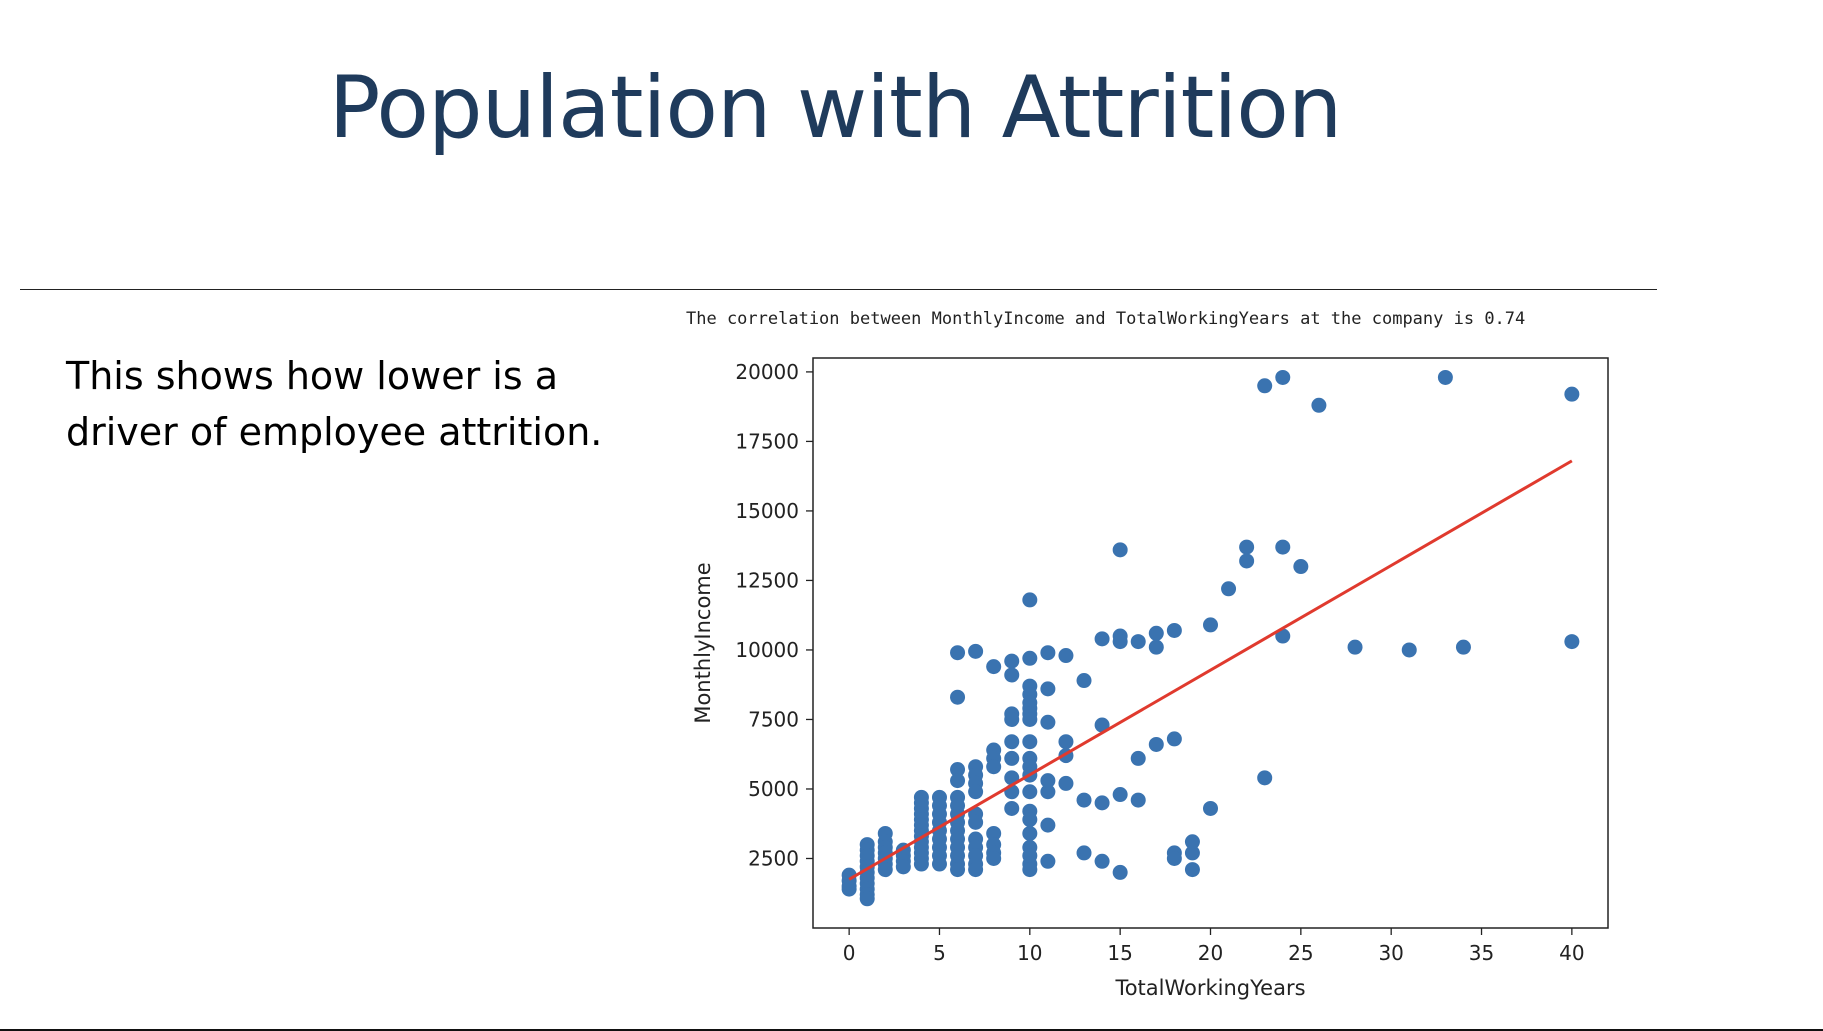 This screenshot has width=1823, height=1031. What do you see at coordinates (1209, 988) in the screenshot?
I see `x-axis-label: TotalWorkingYears` at bounding box center [1209, 988].